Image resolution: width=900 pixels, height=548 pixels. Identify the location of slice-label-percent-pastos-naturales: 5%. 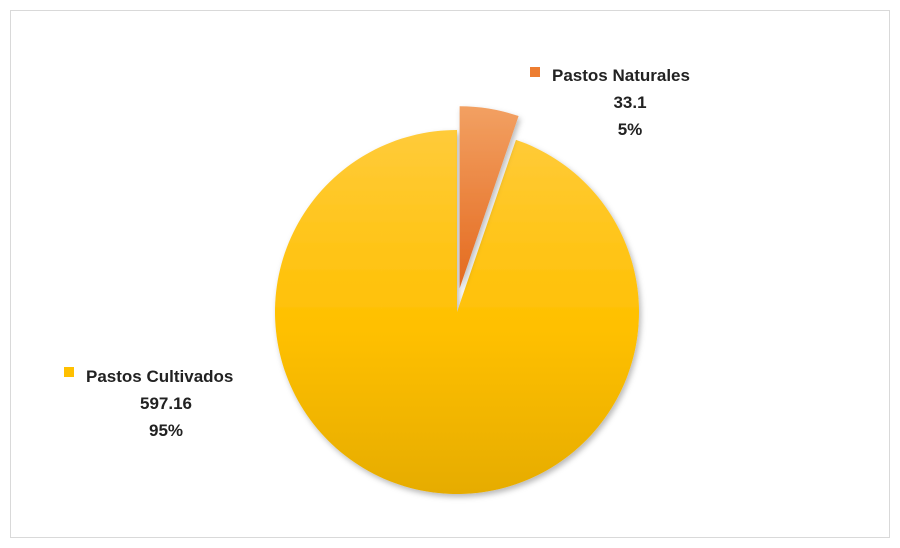
(630, 129).